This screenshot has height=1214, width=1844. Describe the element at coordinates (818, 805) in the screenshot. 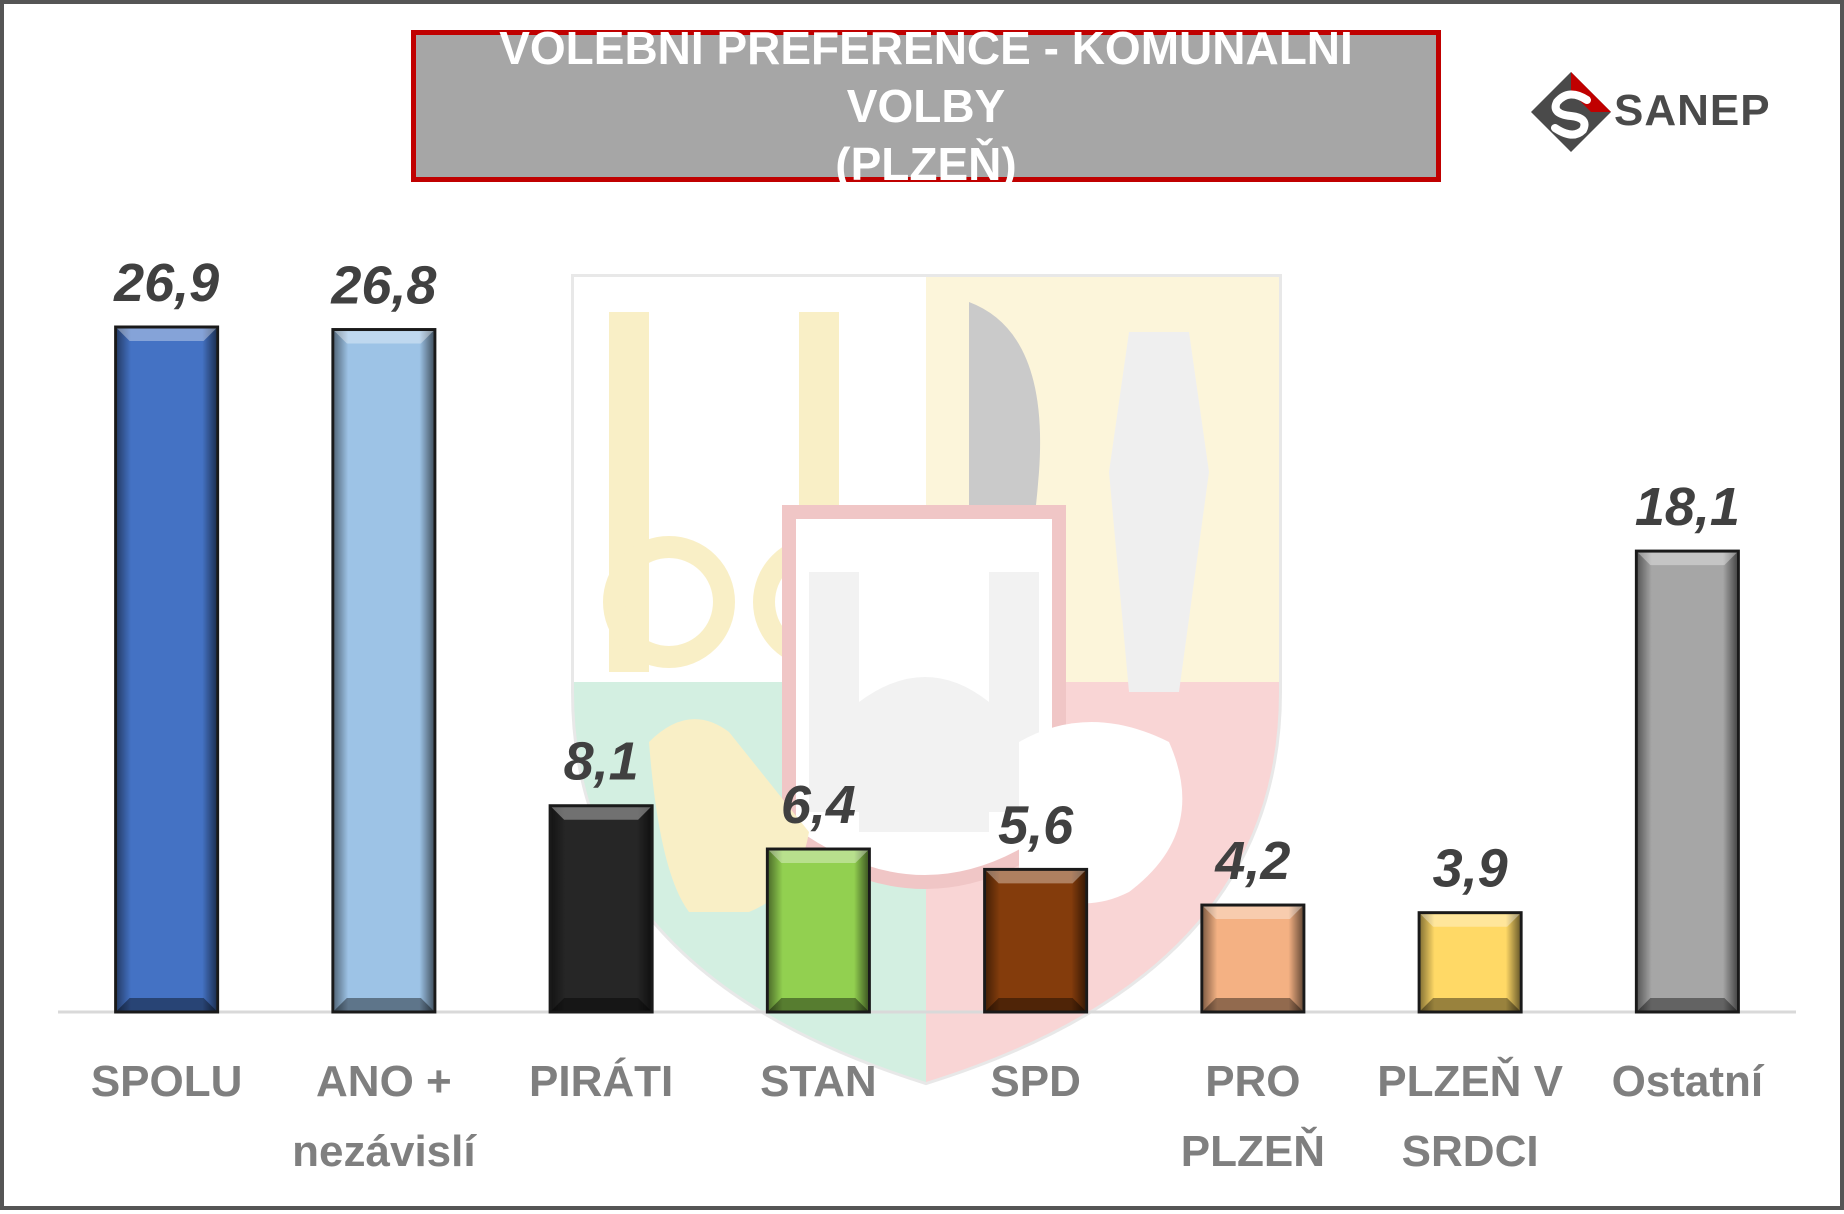

I see `value-label-3: 6,4` at that location.